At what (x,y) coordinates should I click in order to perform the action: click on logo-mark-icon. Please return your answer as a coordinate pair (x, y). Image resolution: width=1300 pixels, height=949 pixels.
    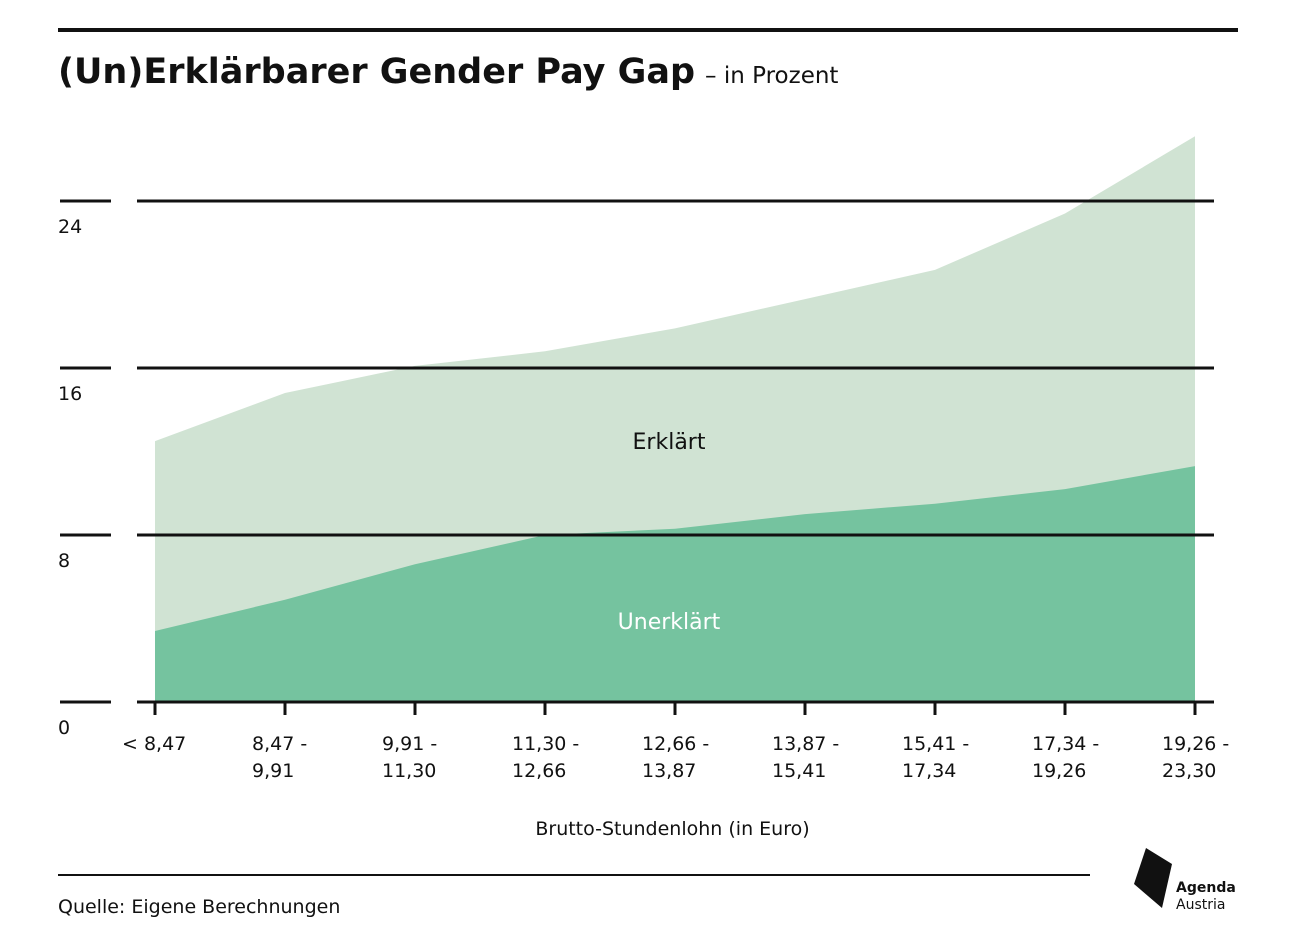
    Looking at the image, I should click on (1153, 878).